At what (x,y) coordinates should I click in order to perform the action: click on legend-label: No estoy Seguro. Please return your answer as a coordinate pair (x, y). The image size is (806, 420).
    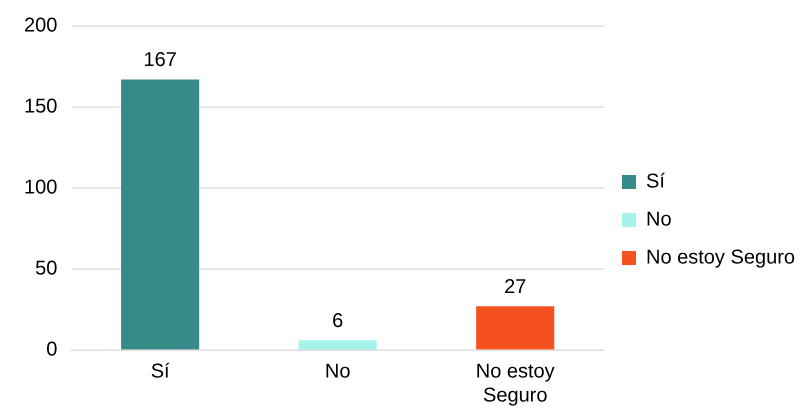
    Looking at the image, I should click on (720, 257).